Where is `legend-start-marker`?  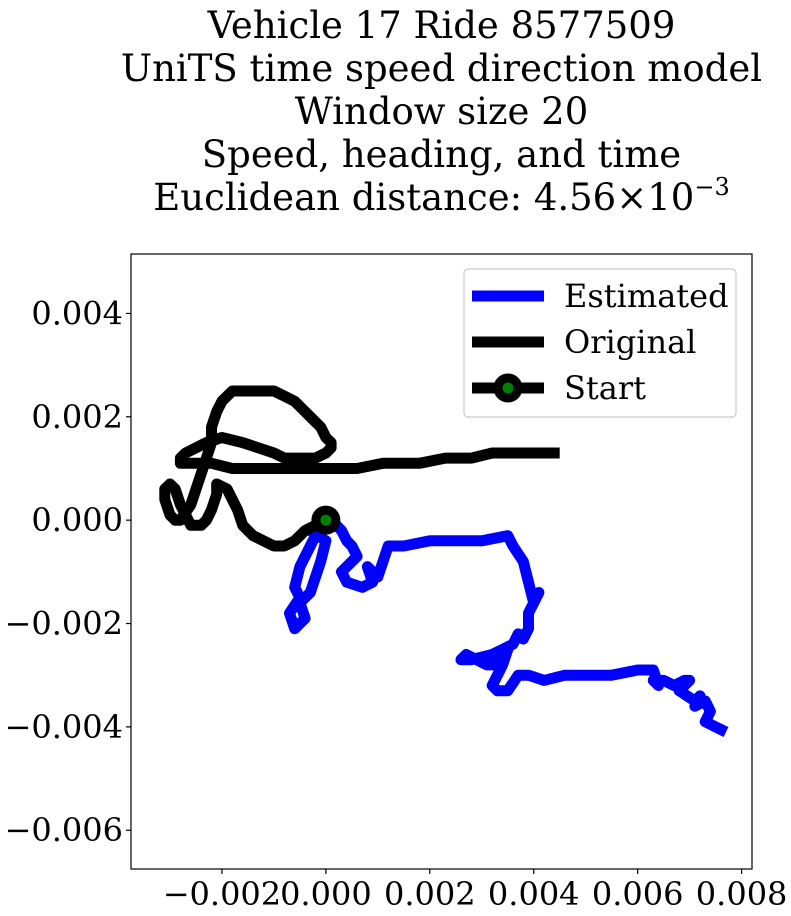
legend-start-marker is located at coordinates (508, 388).